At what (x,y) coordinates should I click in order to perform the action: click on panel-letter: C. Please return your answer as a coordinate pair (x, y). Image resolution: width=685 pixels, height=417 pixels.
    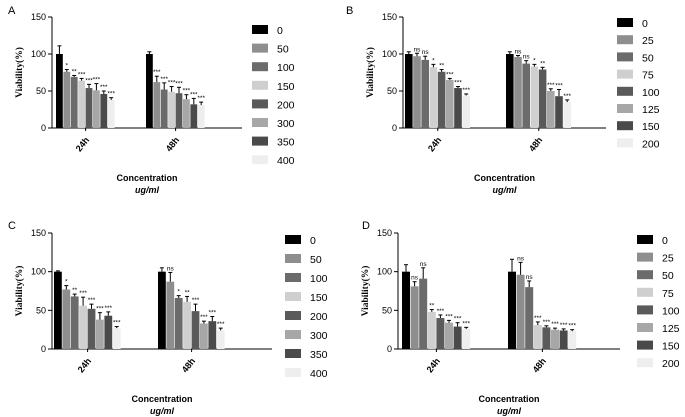
    Looking at the image, I should click on (12, 226).